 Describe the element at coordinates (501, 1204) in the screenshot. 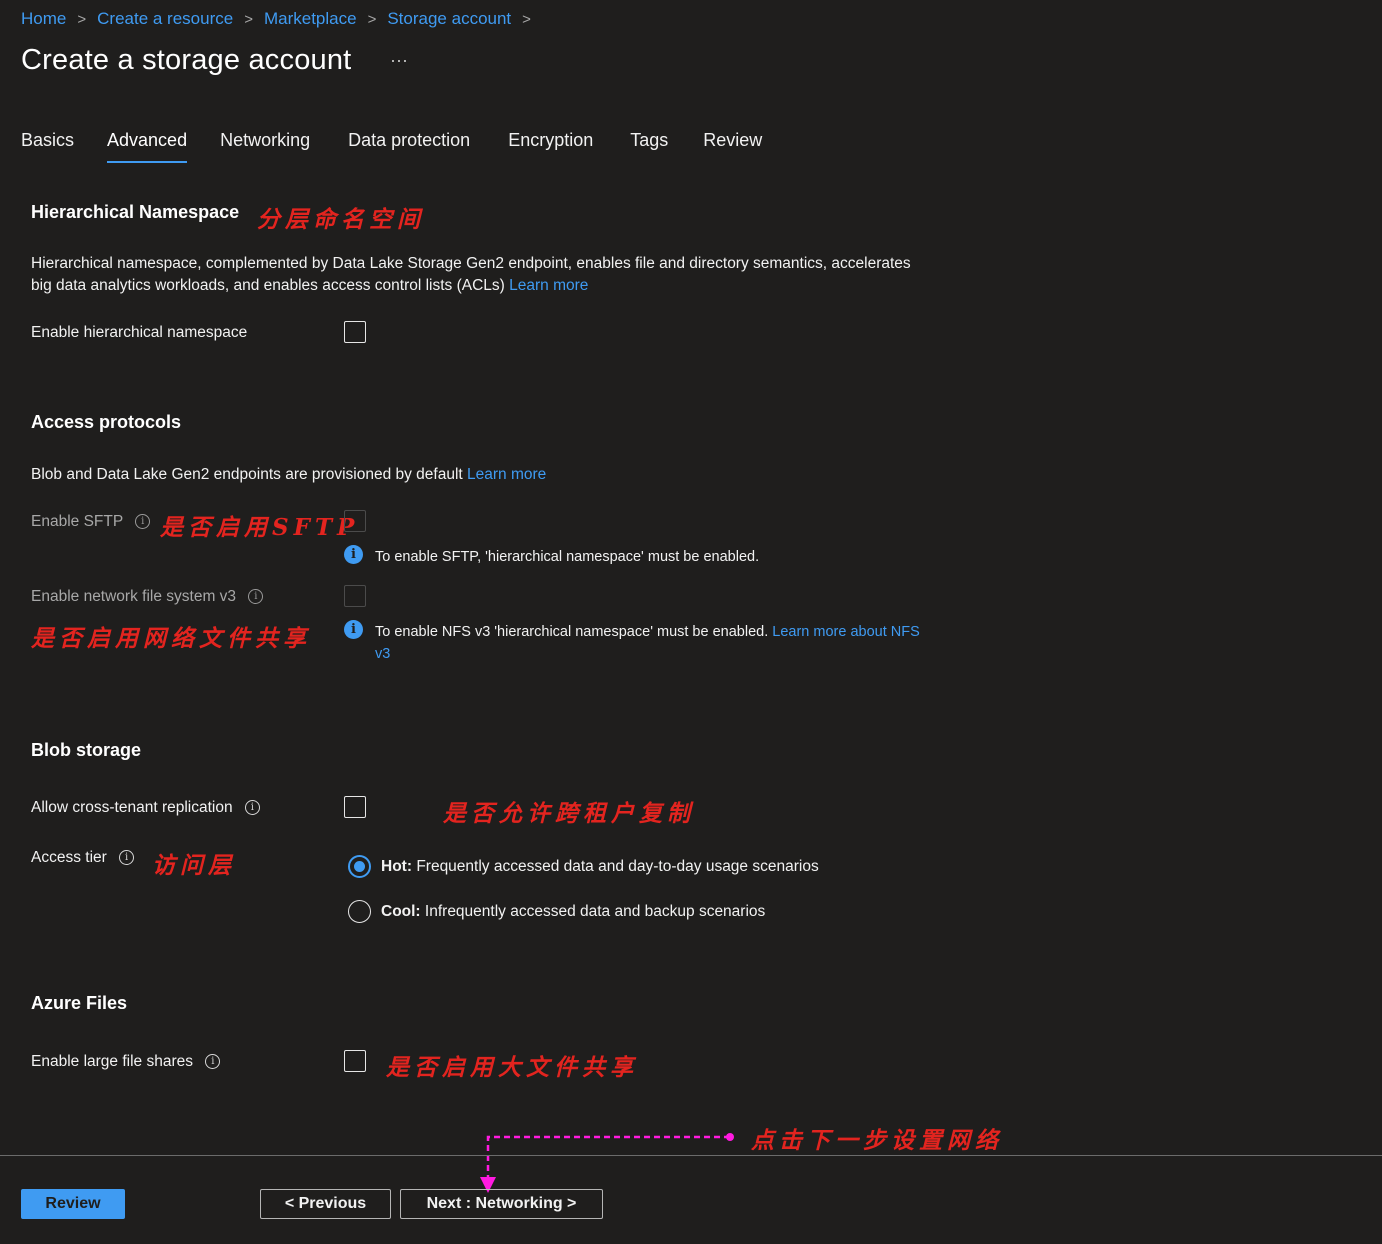

I see `next-networking-button: Next : Networking >` at that location.